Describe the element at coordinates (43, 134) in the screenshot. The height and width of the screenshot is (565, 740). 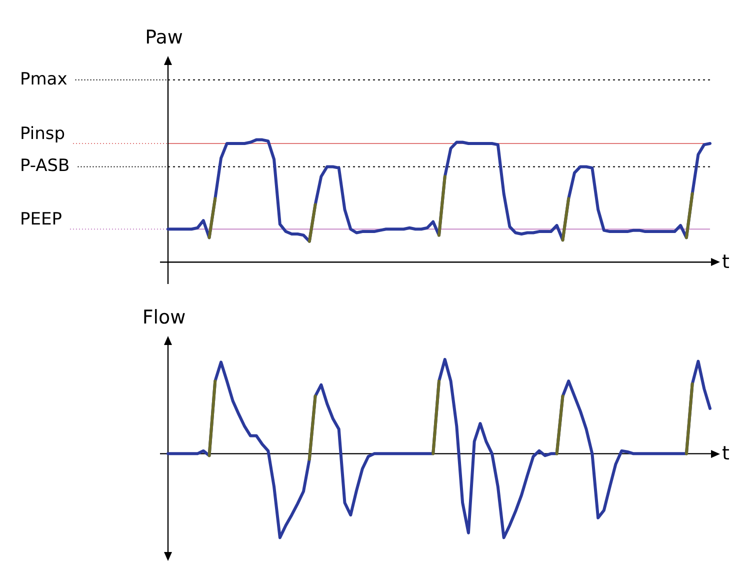
I see `ref-line-label: Pinsp` at that location.